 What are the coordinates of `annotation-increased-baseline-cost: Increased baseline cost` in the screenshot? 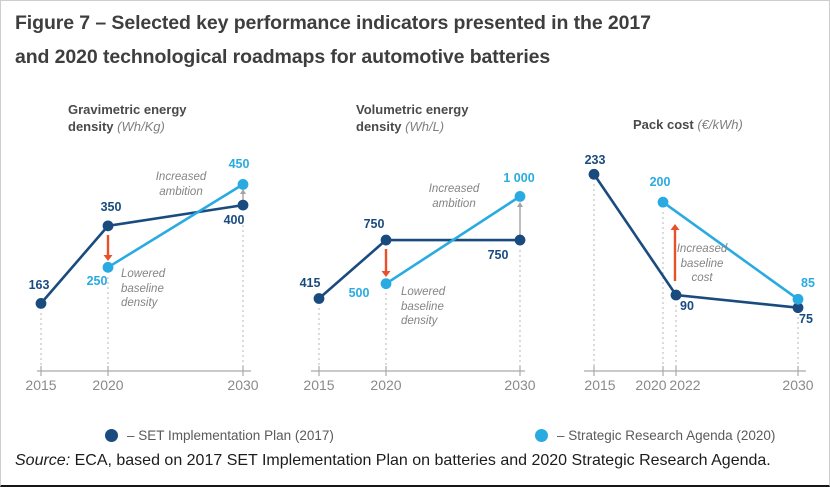 It's located at (702, 264).